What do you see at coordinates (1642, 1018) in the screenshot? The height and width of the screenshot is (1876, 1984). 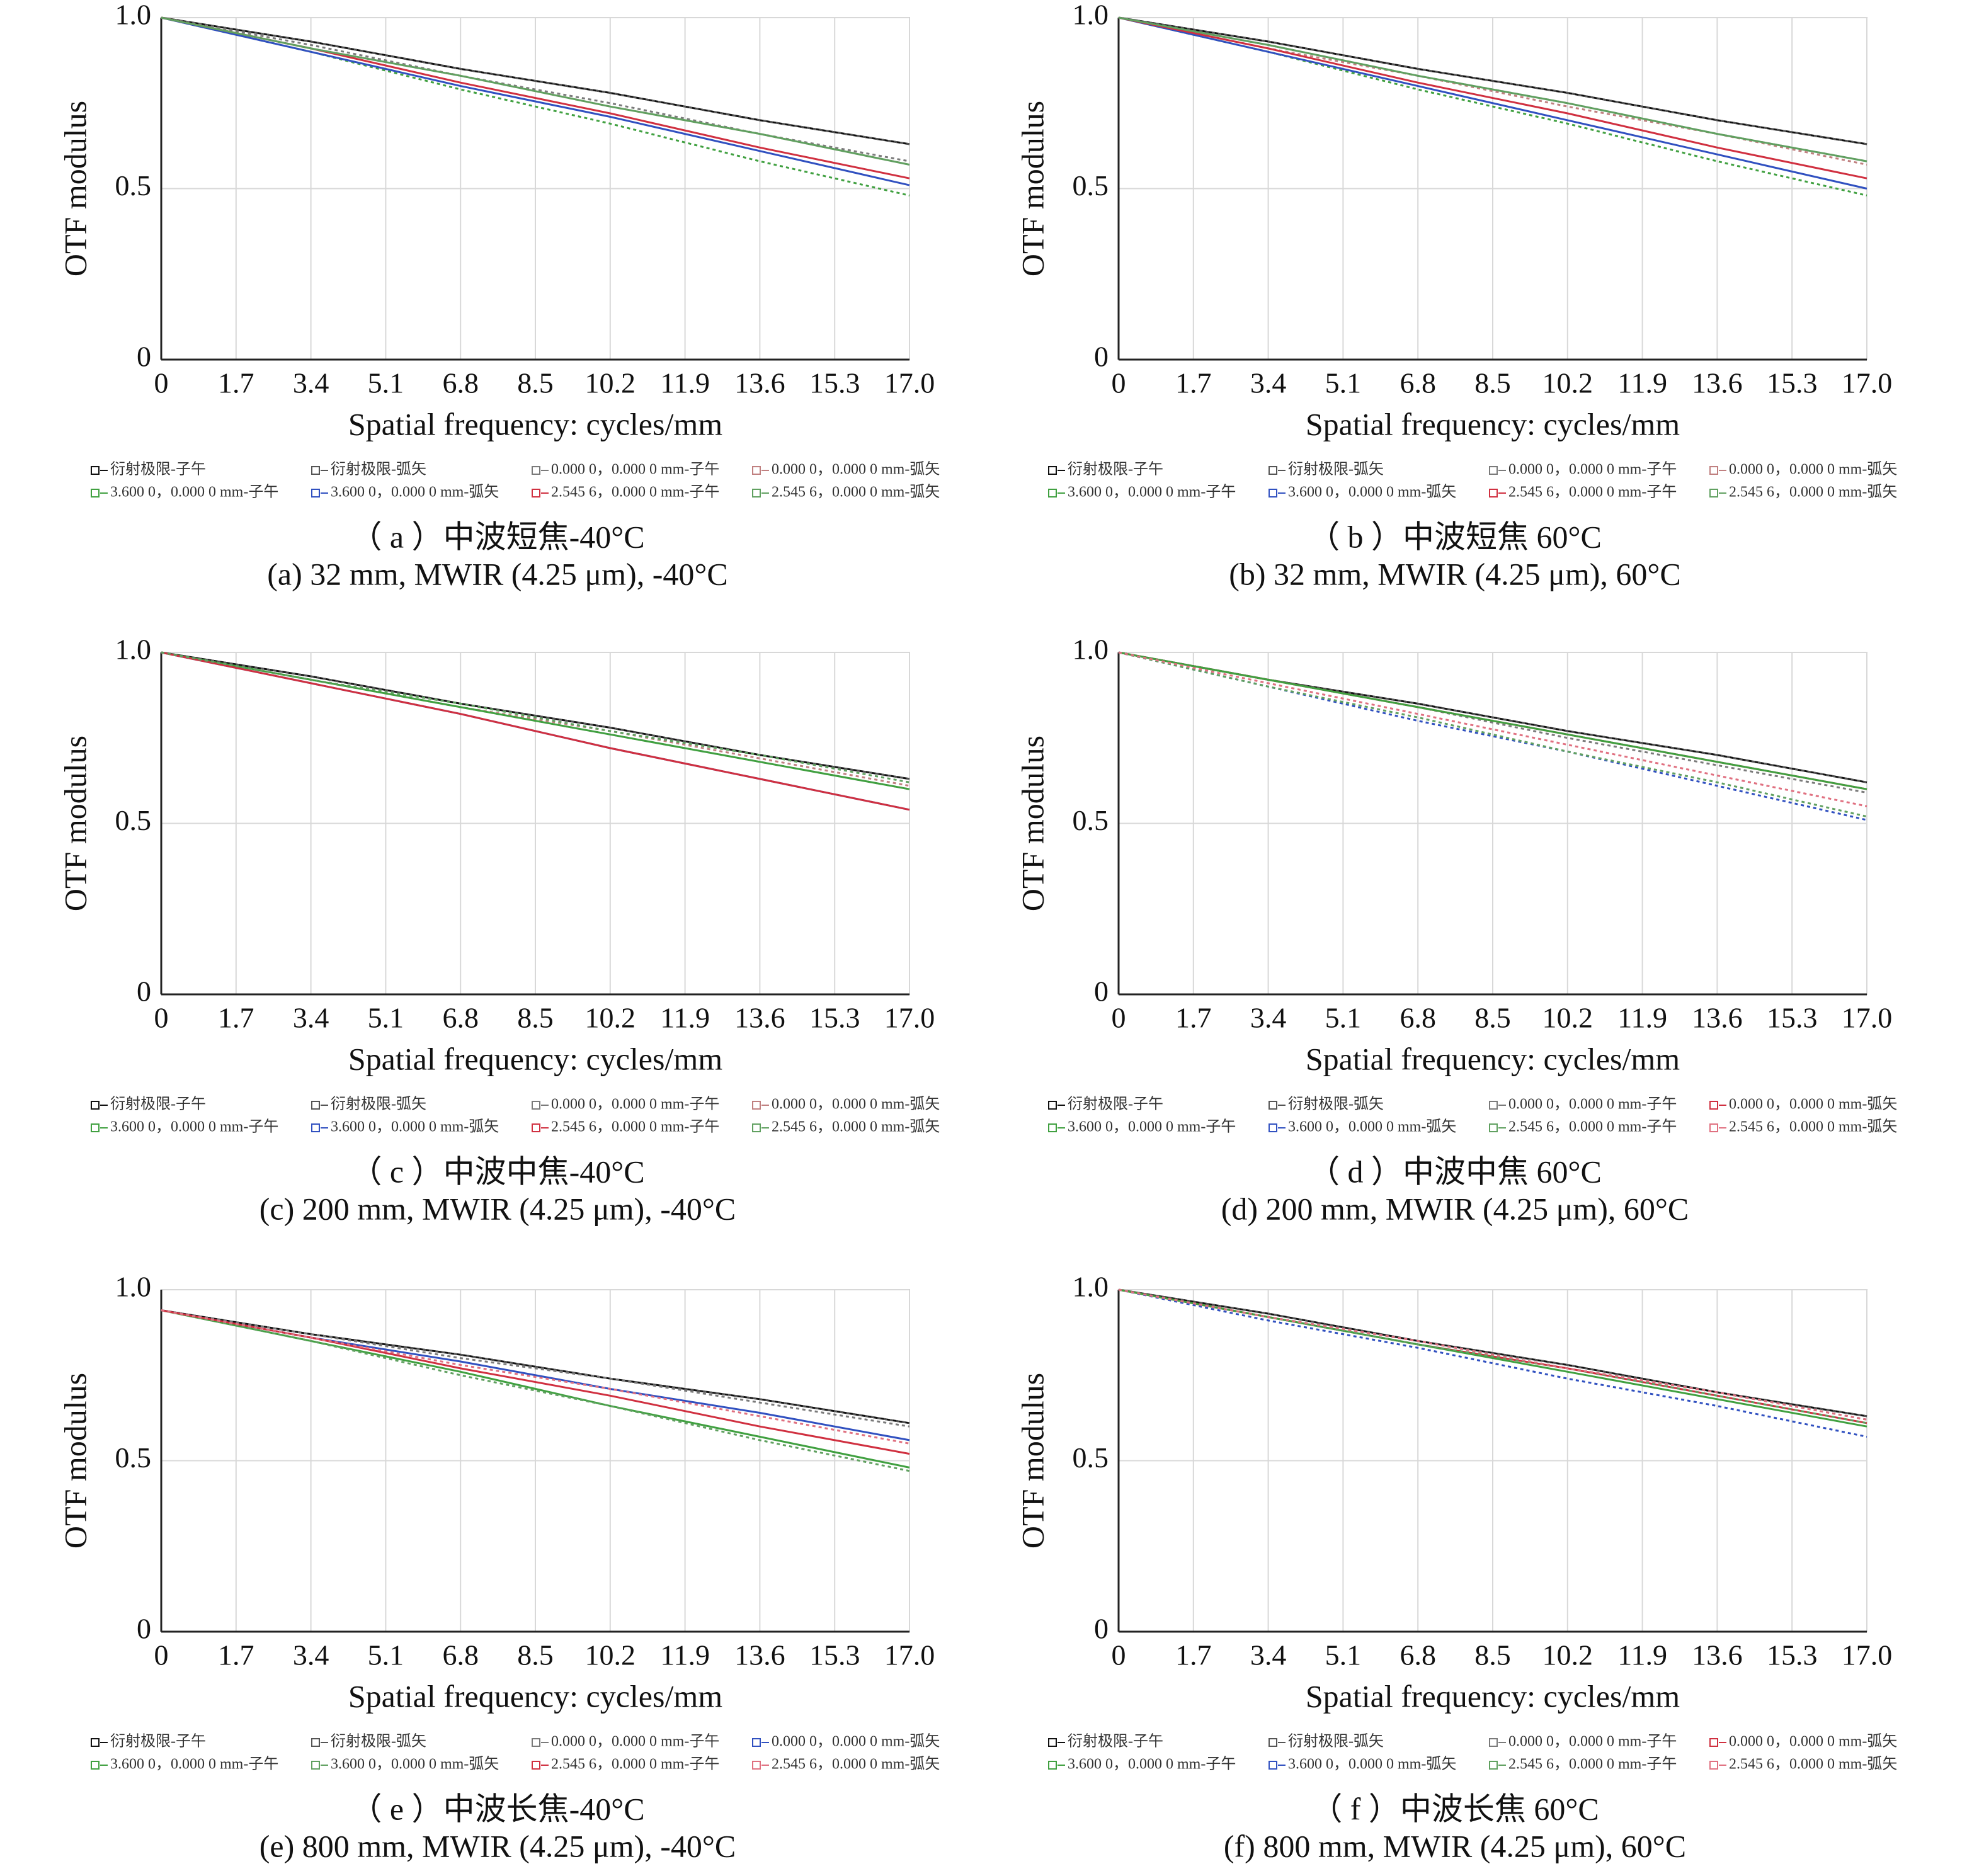 I see `x-tick-label: 11.9` at bounding box center [1642, 1018].